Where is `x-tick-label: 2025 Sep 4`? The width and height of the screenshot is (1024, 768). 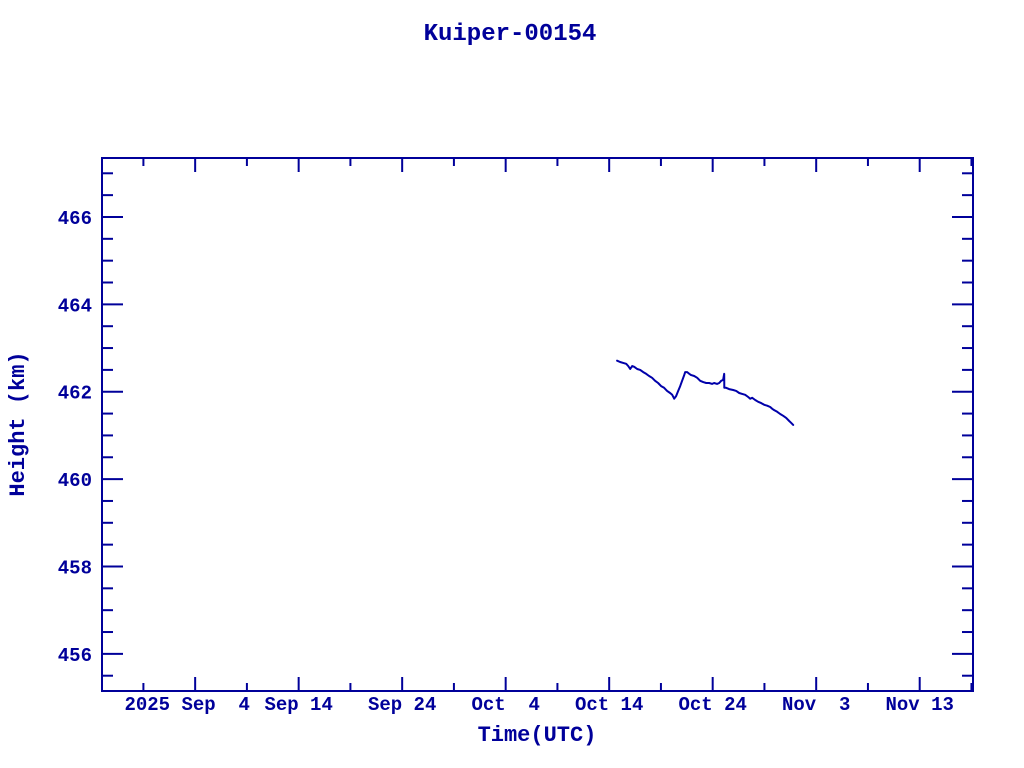 x-tick-label: 2025 Sep 4 is located at coordinates (186, 705).